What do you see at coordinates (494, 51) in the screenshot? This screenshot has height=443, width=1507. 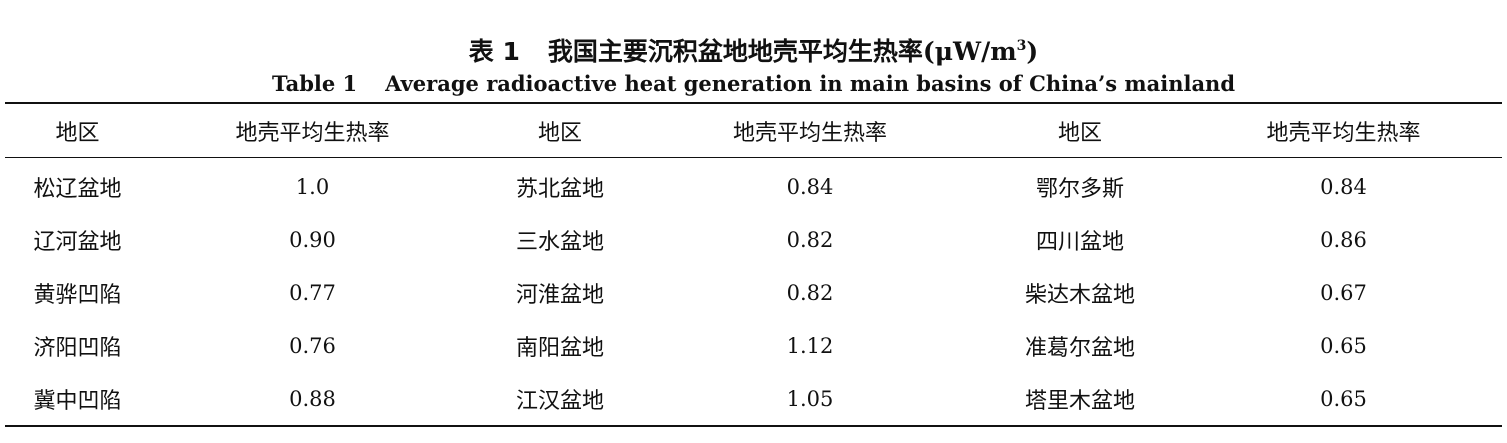 I see `table-label-chinese: 表 1` at bounding box center [494, 51].